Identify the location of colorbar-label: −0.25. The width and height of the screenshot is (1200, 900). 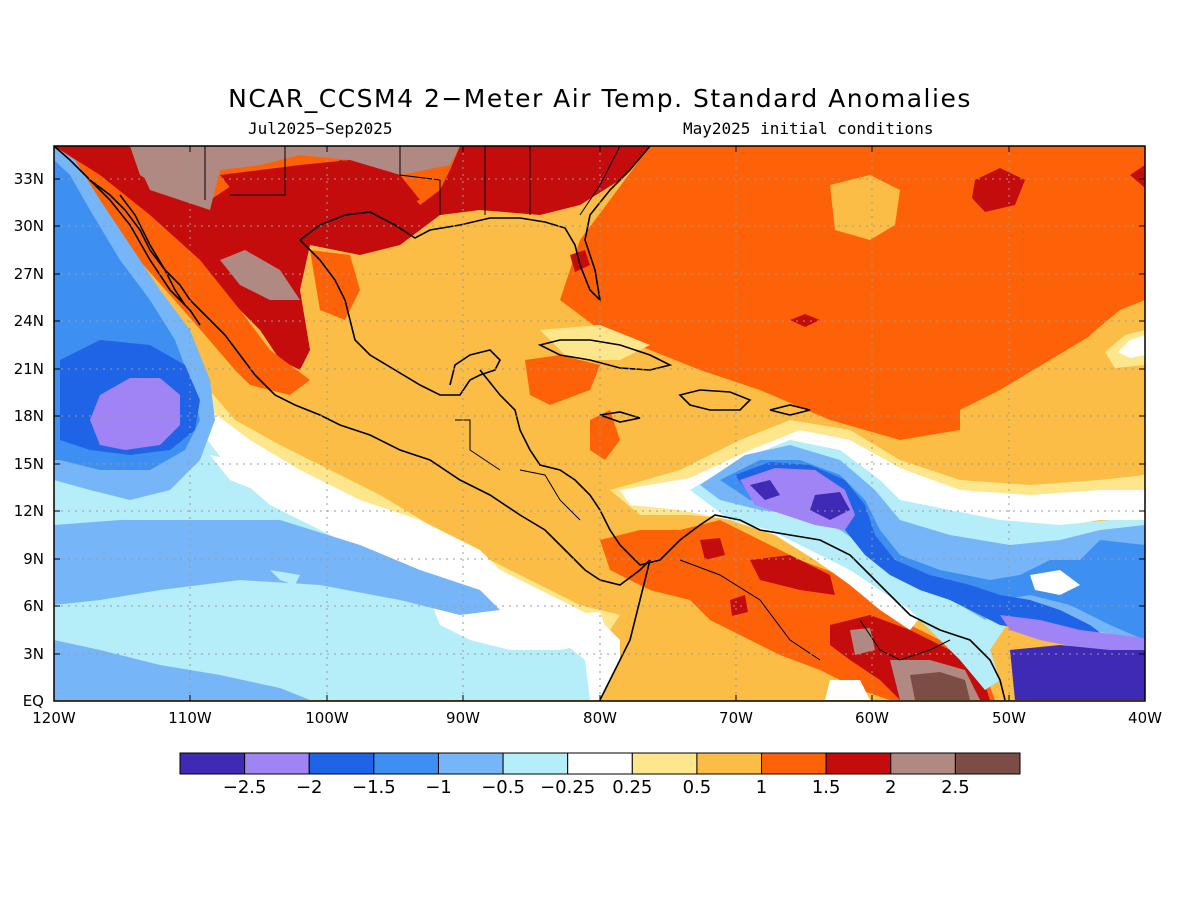
(567, 787).